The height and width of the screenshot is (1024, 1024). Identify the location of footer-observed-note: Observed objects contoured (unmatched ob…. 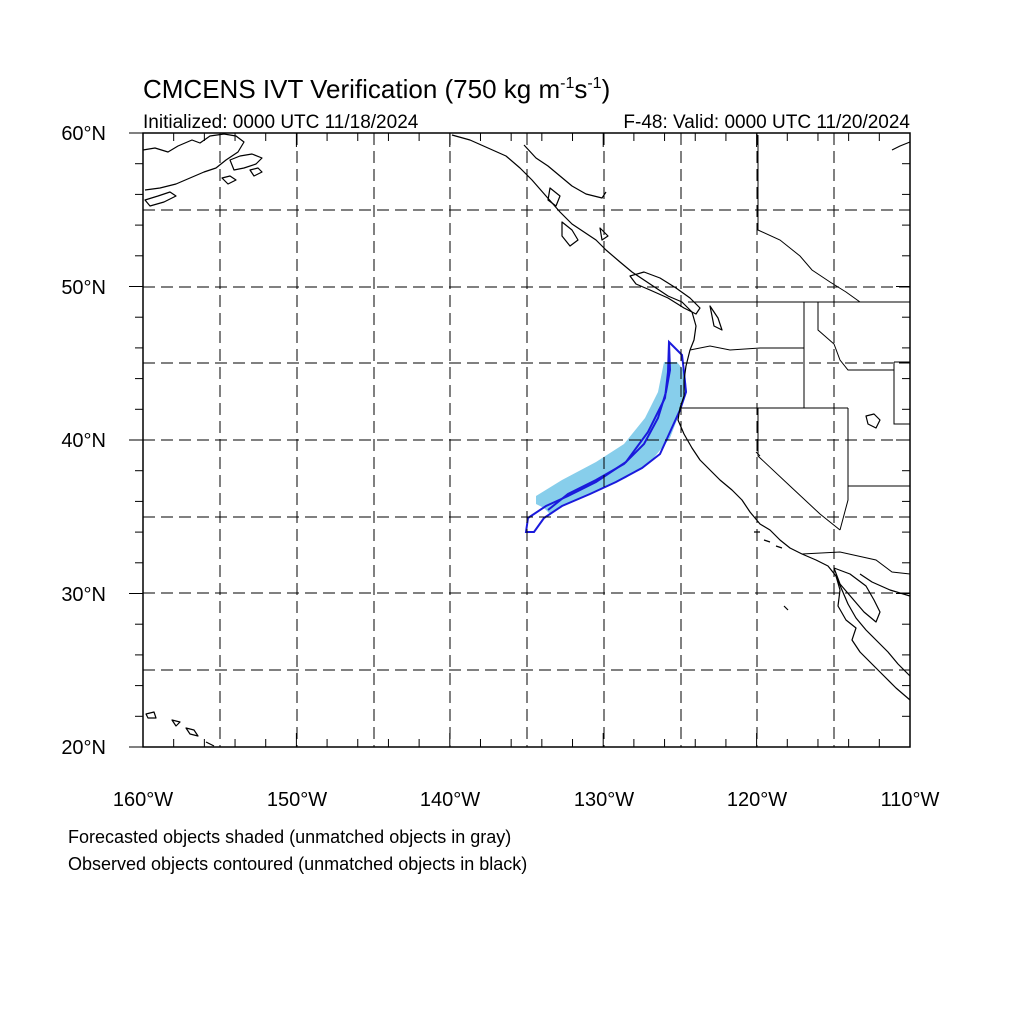
(297, 864).